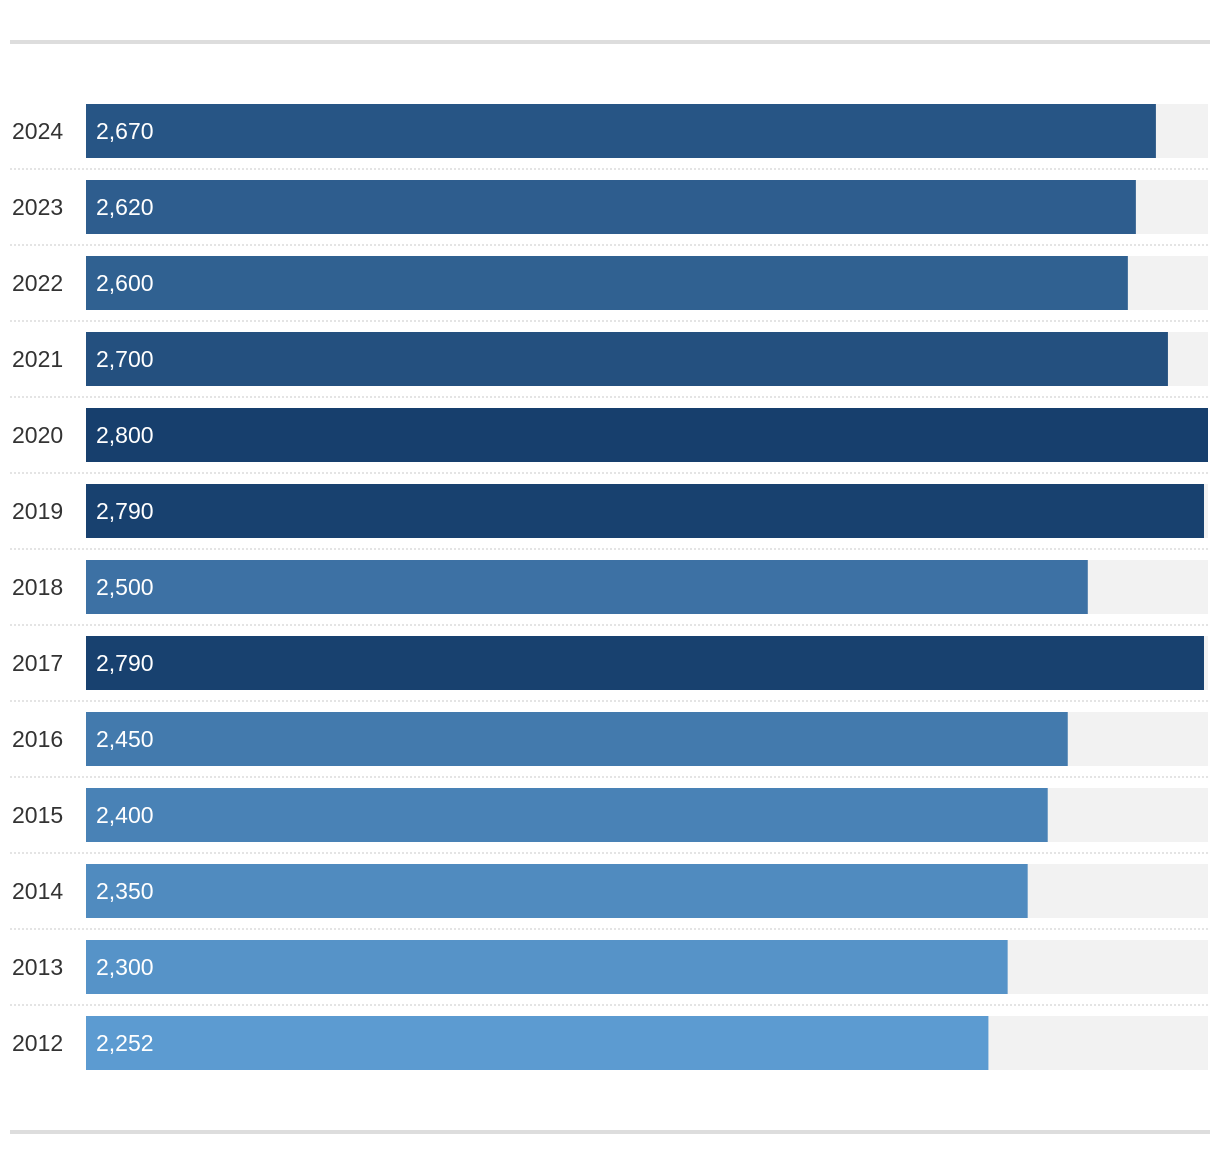 The image size is (1220, 1164). Describe the element at coordinates (37, 511) in the screenshot. I see `category-label-2019: 2019` at that location.